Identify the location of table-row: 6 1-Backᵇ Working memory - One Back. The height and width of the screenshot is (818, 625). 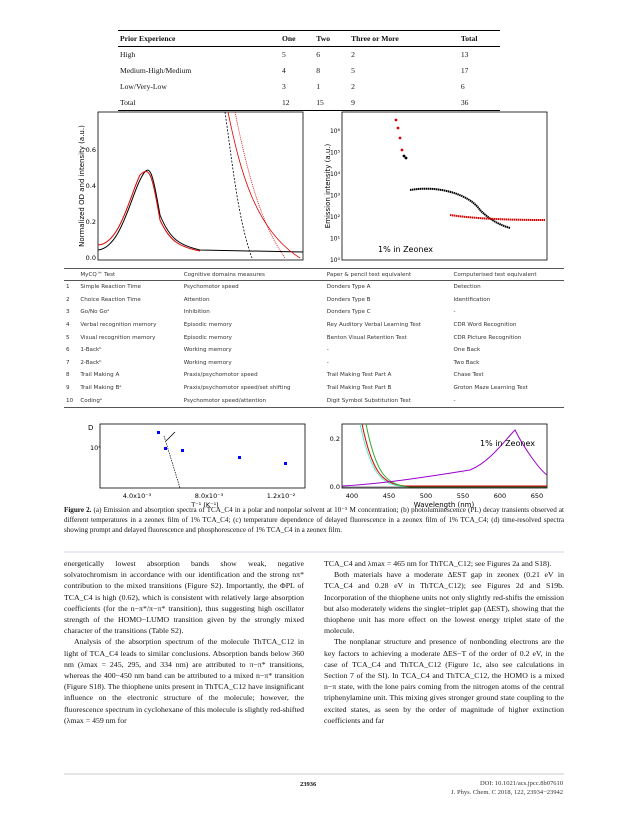
(314, 350).